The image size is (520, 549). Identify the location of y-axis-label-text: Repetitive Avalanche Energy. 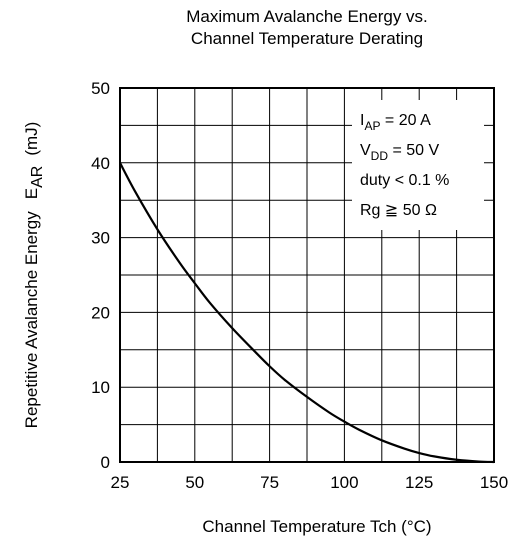
(31, 320).